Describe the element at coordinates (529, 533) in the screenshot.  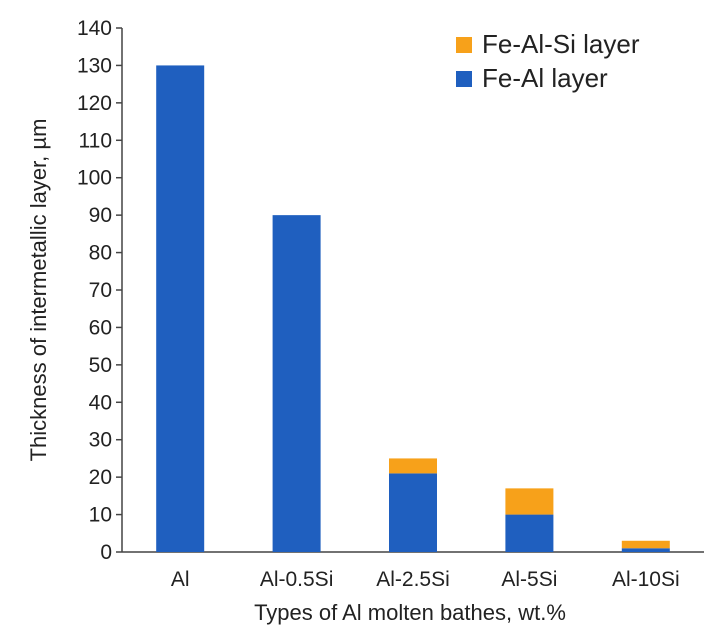
I see `bar-fe-al-layer-al-5si` at that location.